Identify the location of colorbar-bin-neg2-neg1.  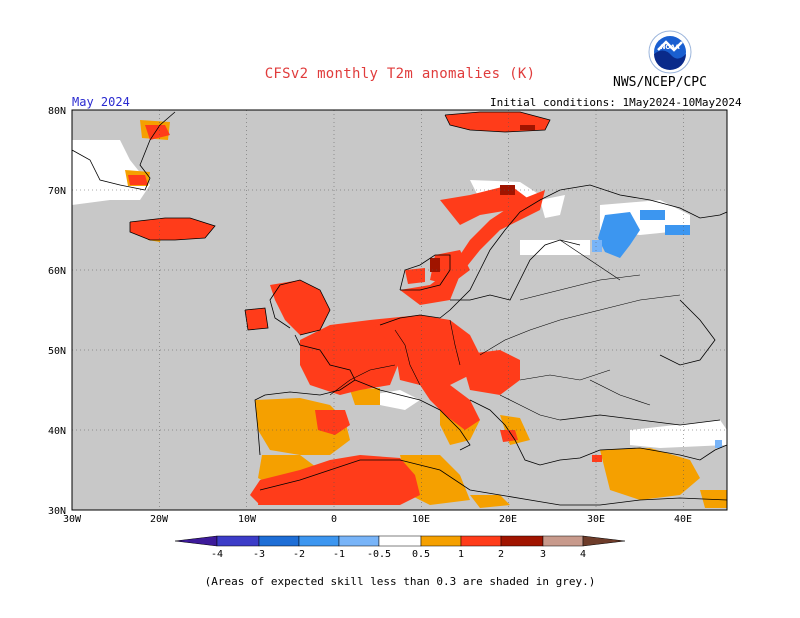
(319, 541).